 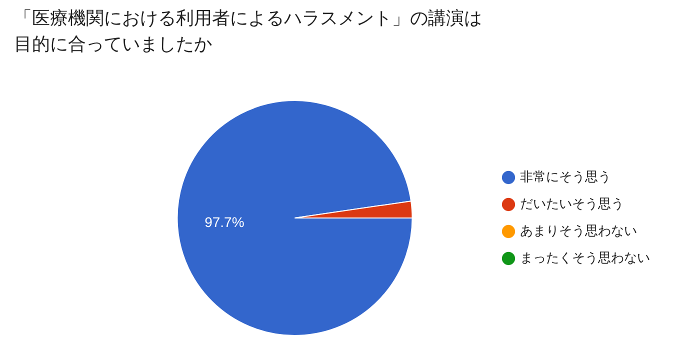 What do you see at coordinates (565, 177) in the screenshot?
I see `legend-label: 非常にそう思う` at bounding box center [565, 177].